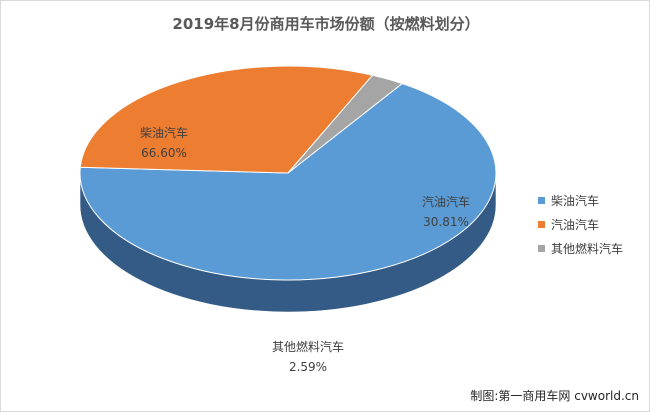 The width and height of the screenshot is (650, 413). I want to click on legend-item-gasoline: 汽油汽车, so click(580, 224).